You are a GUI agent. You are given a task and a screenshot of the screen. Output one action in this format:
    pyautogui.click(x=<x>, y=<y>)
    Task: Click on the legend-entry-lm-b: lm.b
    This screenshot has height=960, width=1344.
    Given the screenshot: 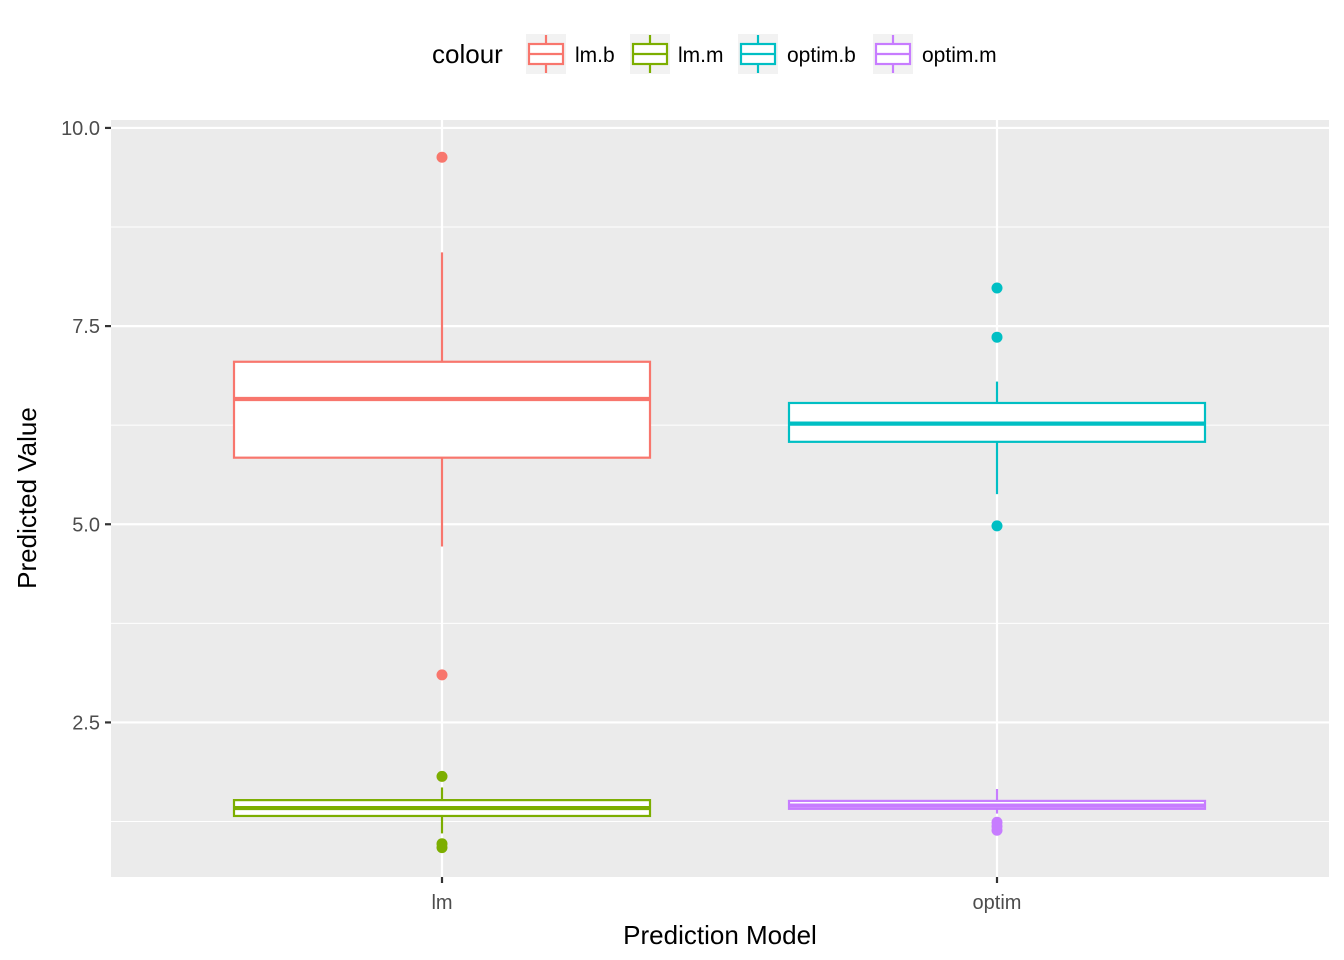 What is the action you would take?
    pyautogui.click(x=570, y=54)
    